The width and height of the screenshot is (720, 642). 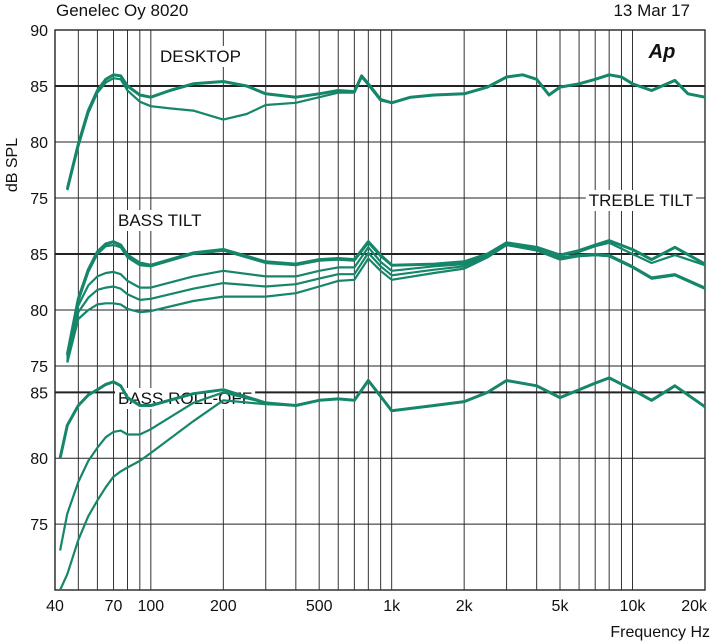 I want to click on ap-logo: Ap, so click(x=662, y=52).